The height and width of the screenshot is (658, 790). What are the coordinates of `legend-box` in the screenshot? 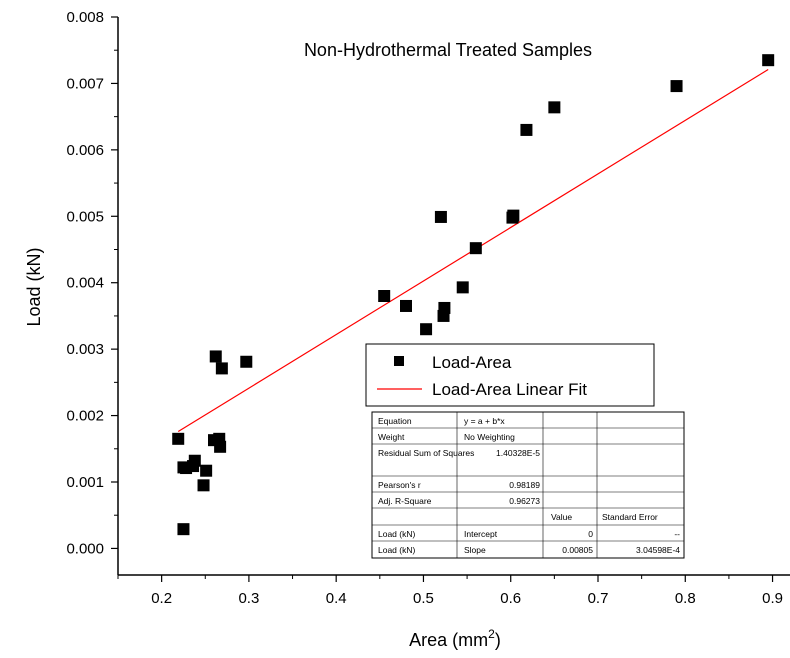 It's located at (510, 375).